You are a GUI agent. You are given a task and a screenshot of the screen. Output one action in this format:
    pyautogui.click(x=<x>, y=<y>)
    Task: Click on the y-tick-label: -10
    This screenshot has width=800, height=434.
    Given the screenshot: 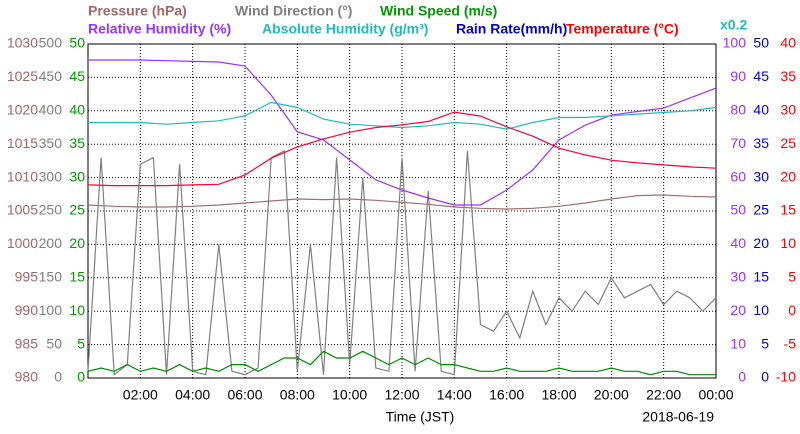 What is the action you would take?
    pyautogui.click(x=786, y=377)
    